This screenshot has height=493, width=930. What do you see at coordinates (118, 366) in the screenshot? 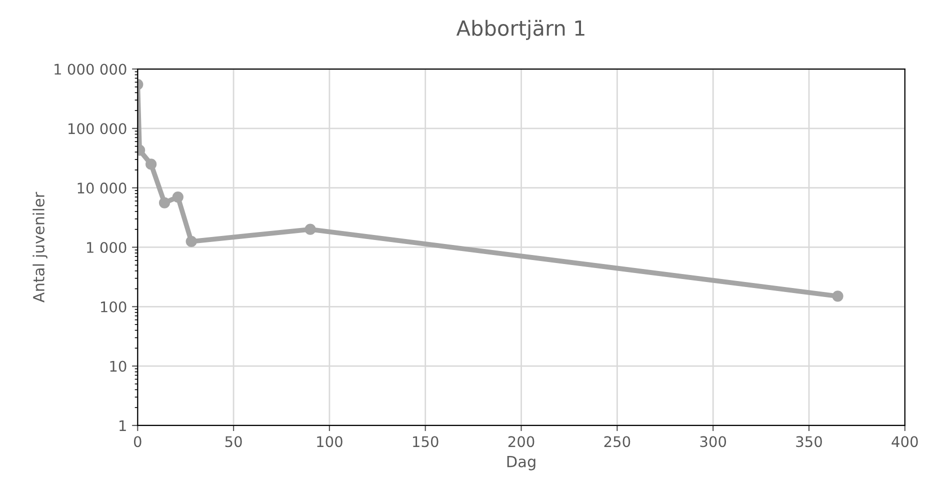
I see `y-tick-label: 10` at bounding box center [118, 366].